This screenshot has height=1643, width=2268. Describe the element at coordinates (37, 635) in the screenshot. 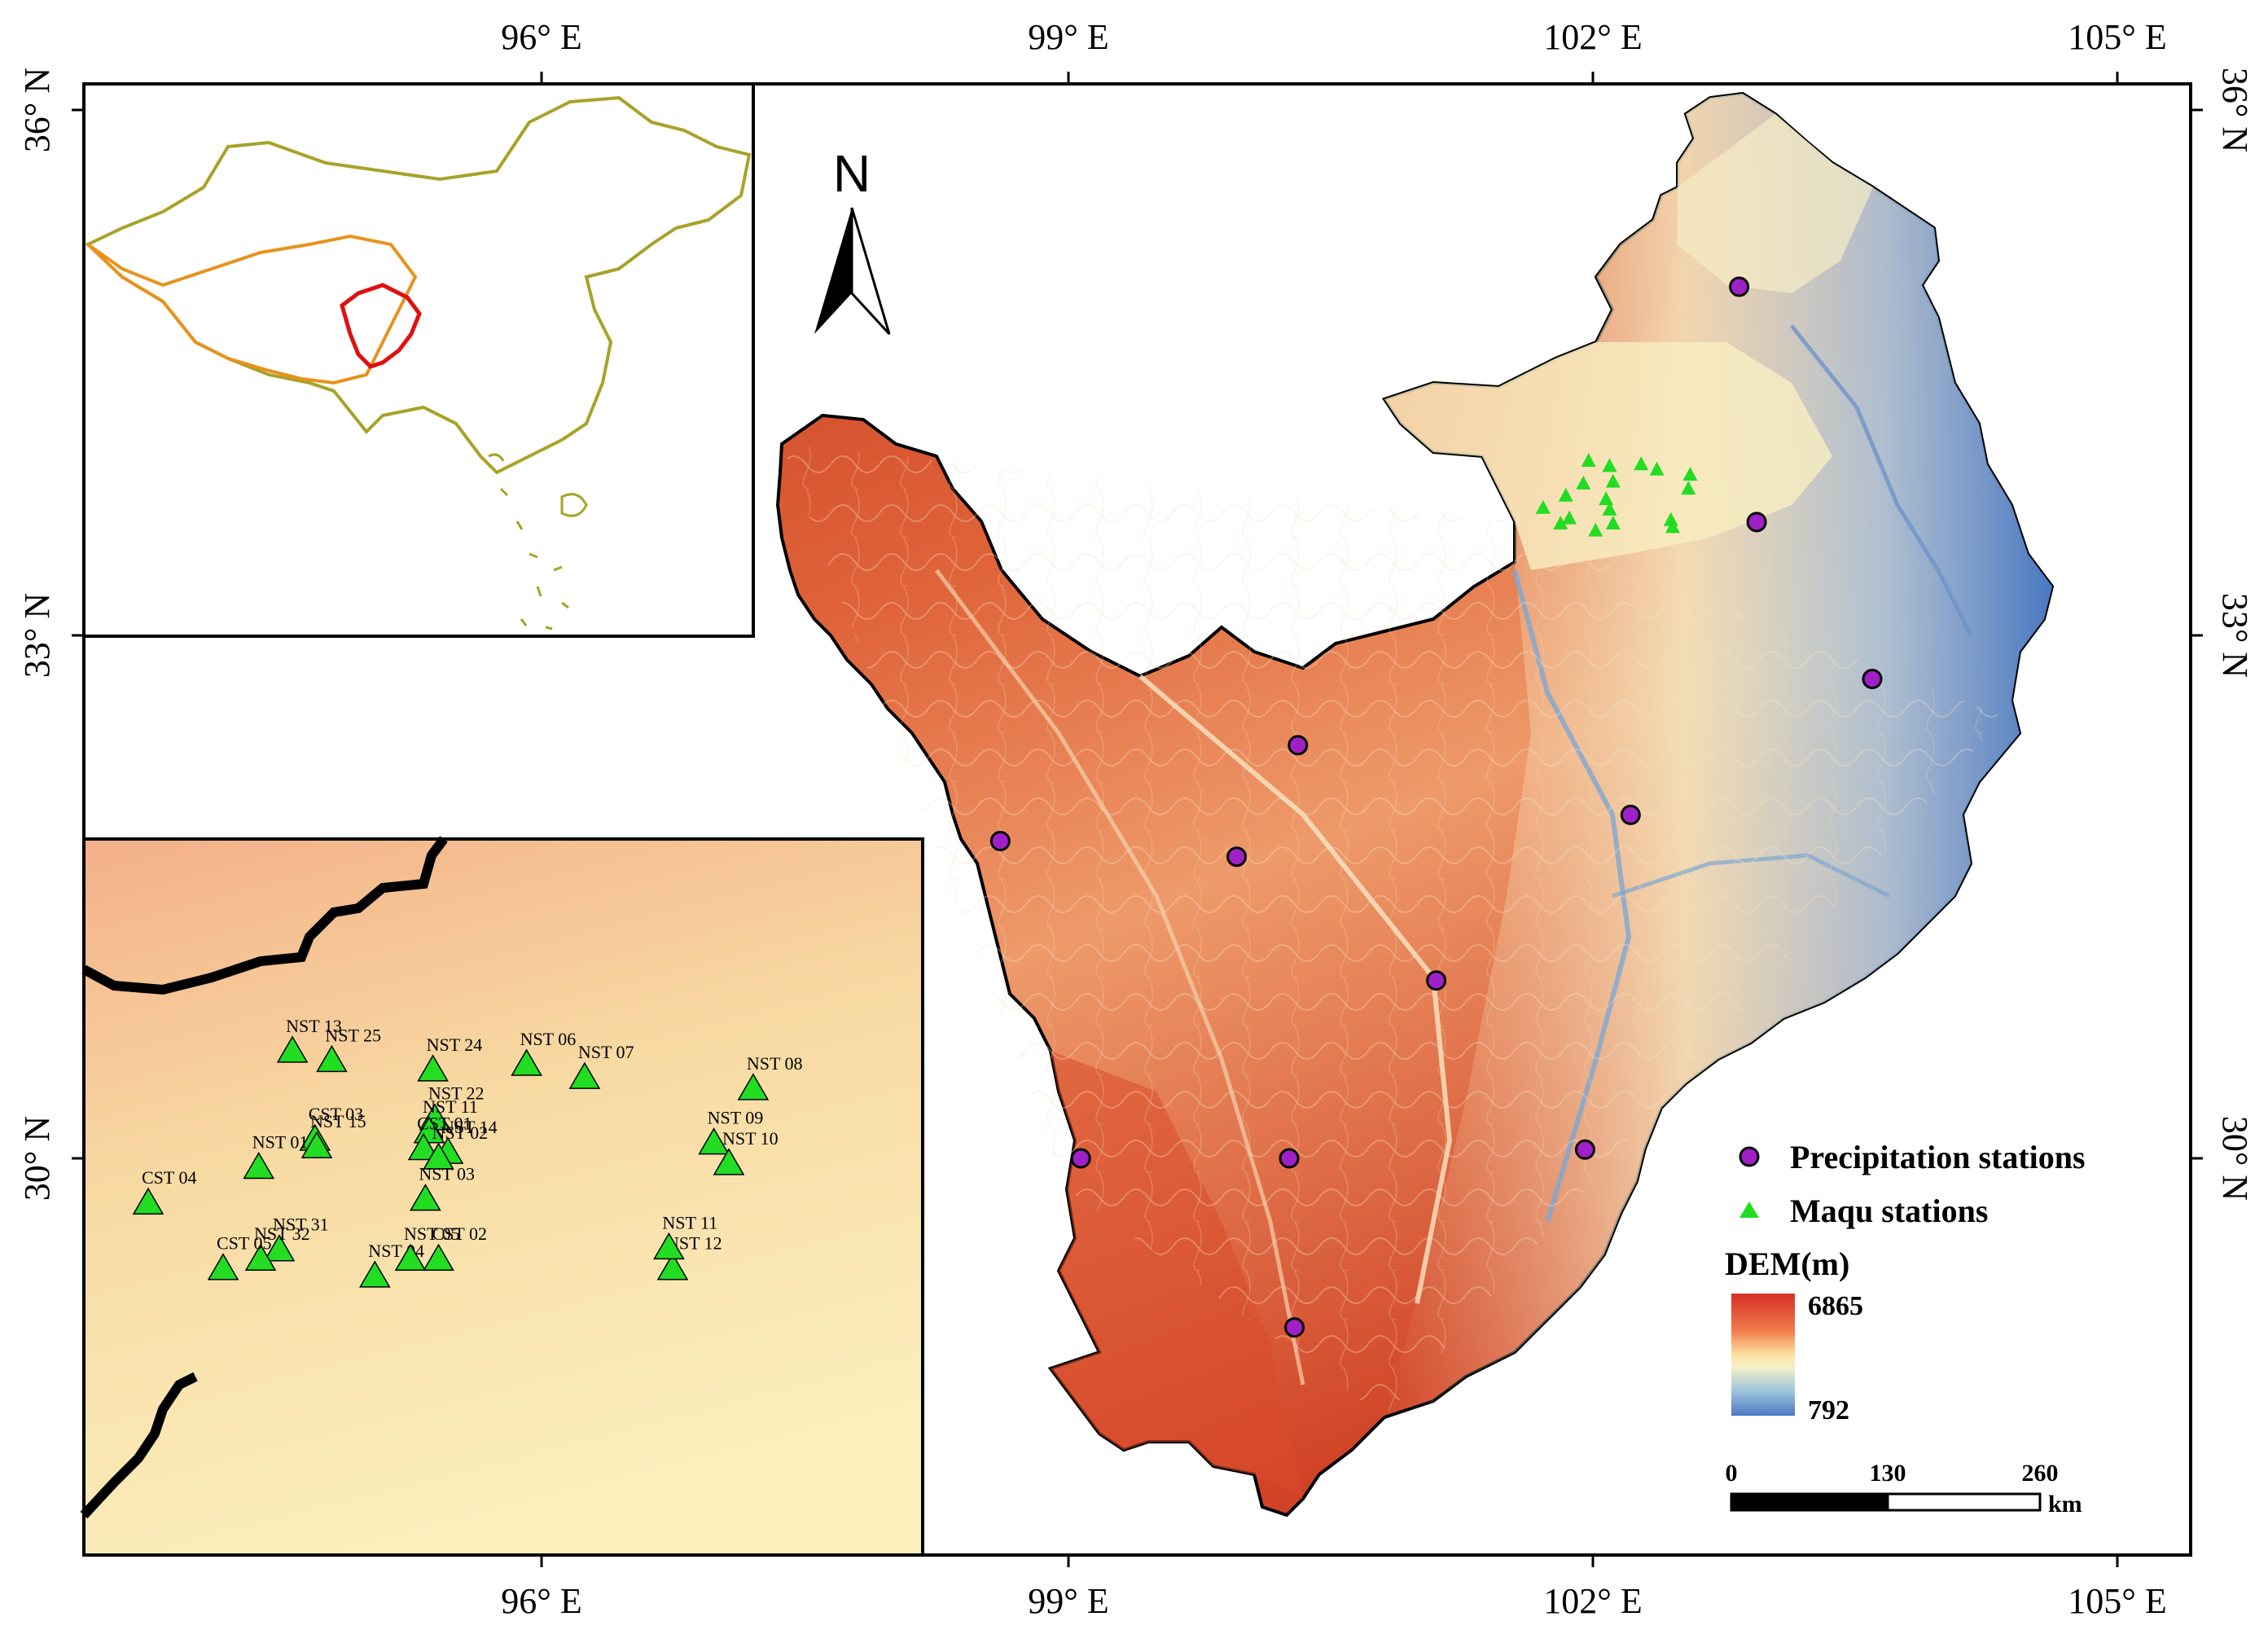

I see `lat-left-33: 33° N` at that location.